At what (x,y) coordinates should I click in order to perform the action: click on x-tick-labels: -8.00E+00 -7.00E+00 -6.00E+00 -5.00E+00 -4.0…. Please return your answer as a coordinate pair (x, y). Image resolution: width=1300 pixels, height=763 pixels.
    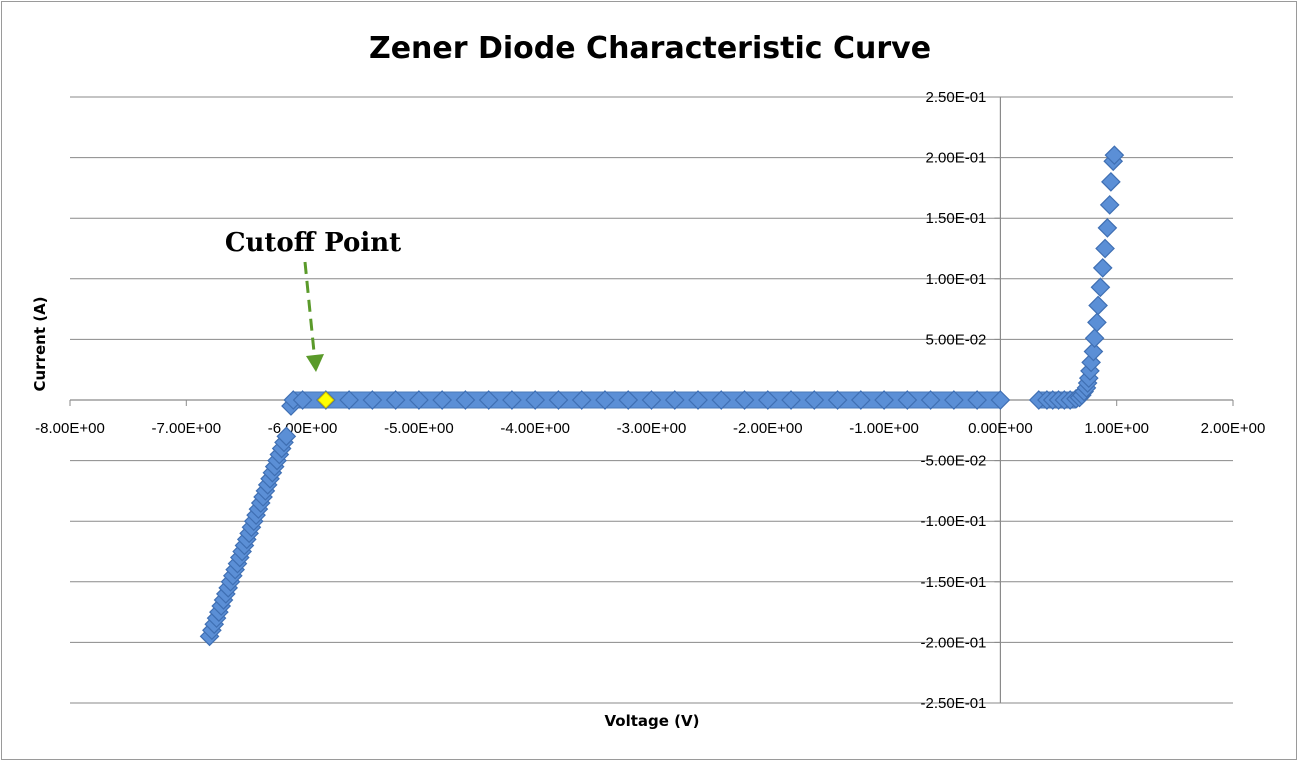
    Looking at the image, I should click on (650, 428).